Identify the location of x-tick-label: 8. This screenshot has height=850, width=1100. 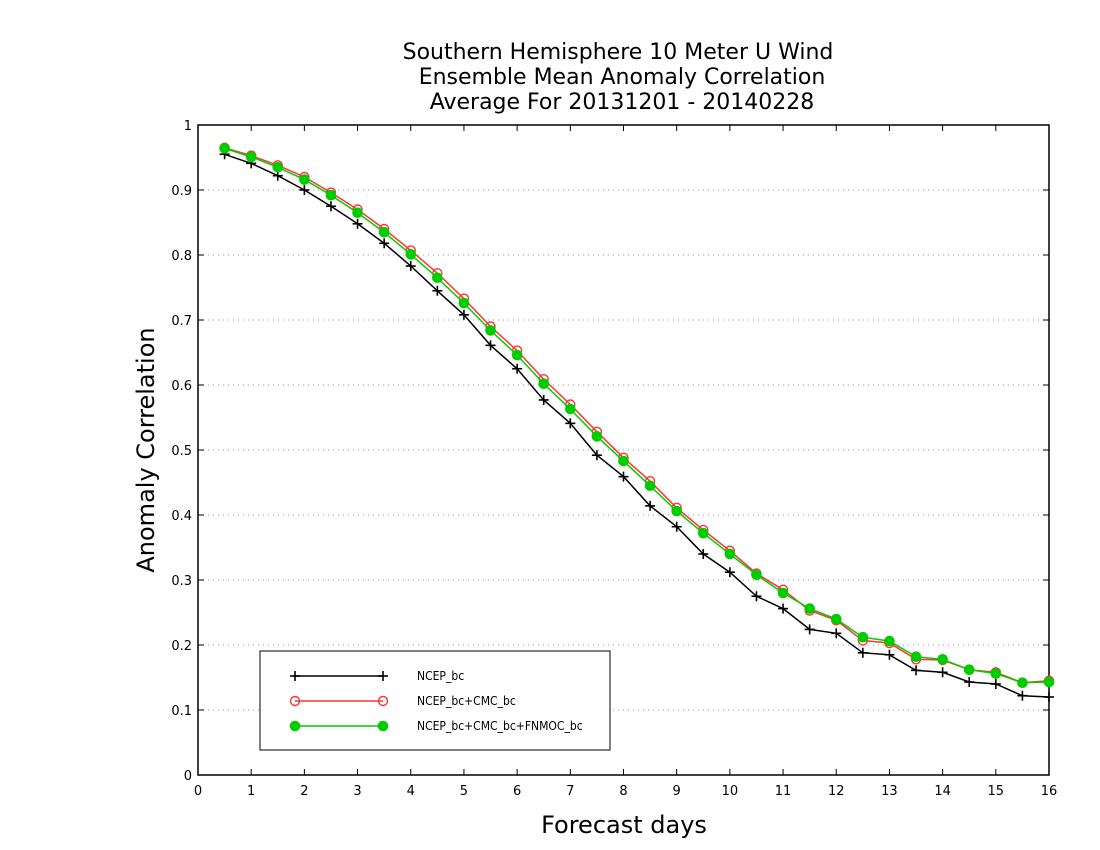
(623, 791).